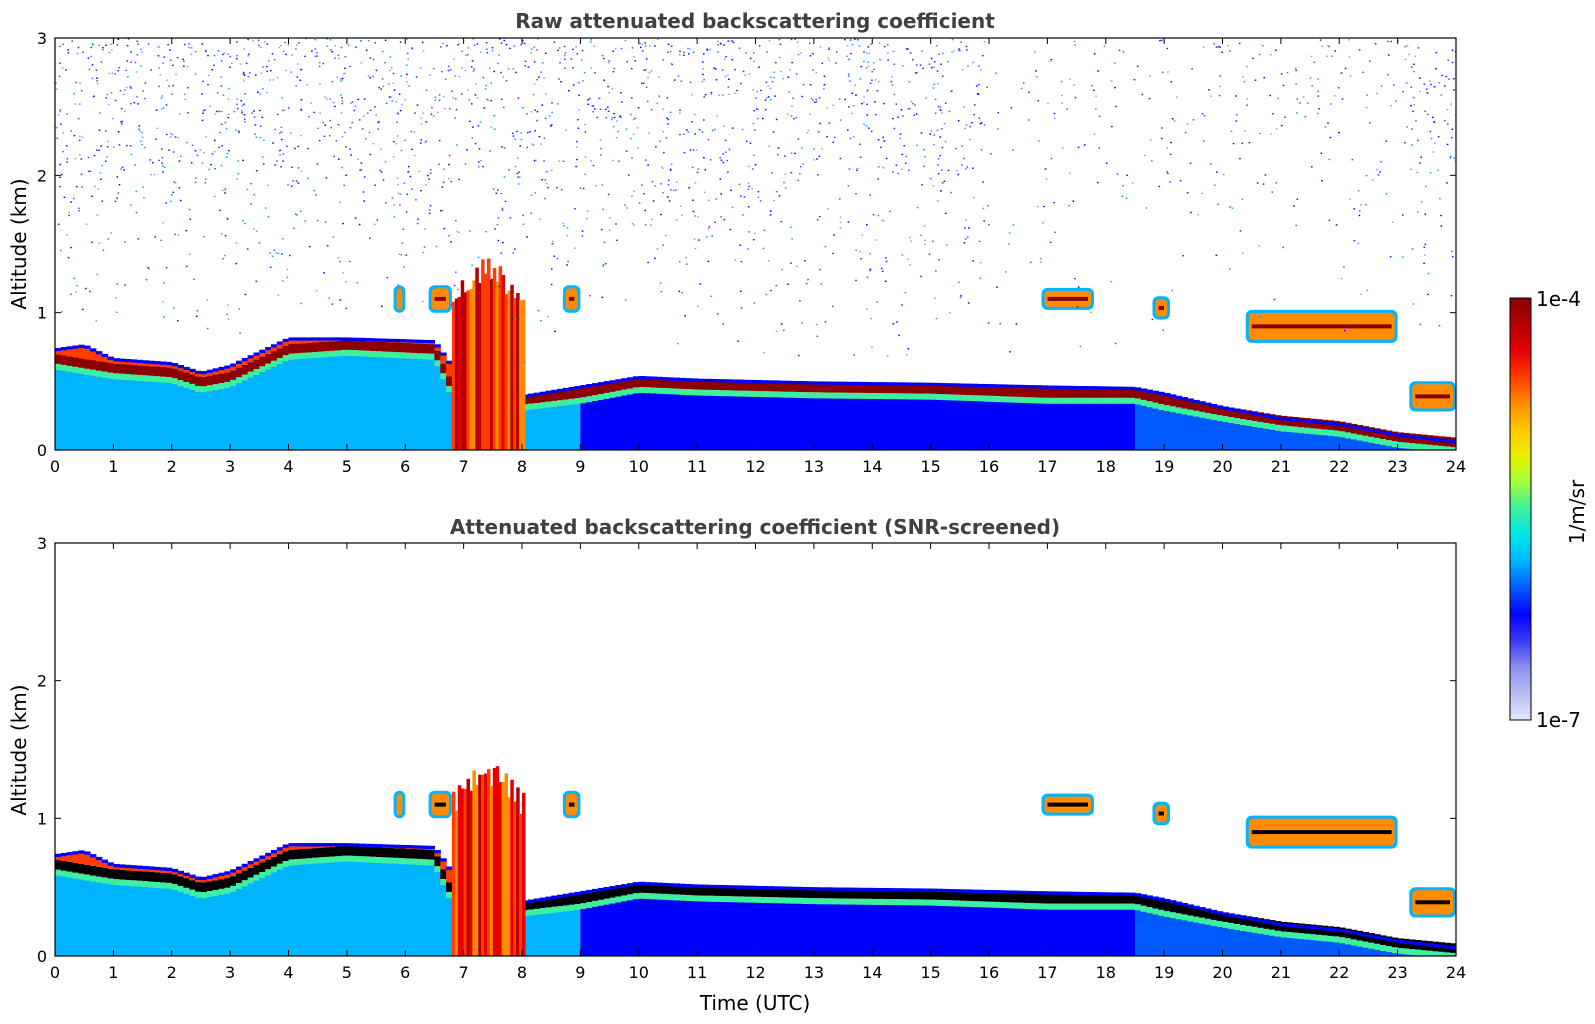 Image resolution: width=1595 pixels, height=1024 pixels. Describe the element at coordinates (1549, 509) in the screenshot. I see `colorbar: 1e-4 1e-7 1/m/sr` at that location.